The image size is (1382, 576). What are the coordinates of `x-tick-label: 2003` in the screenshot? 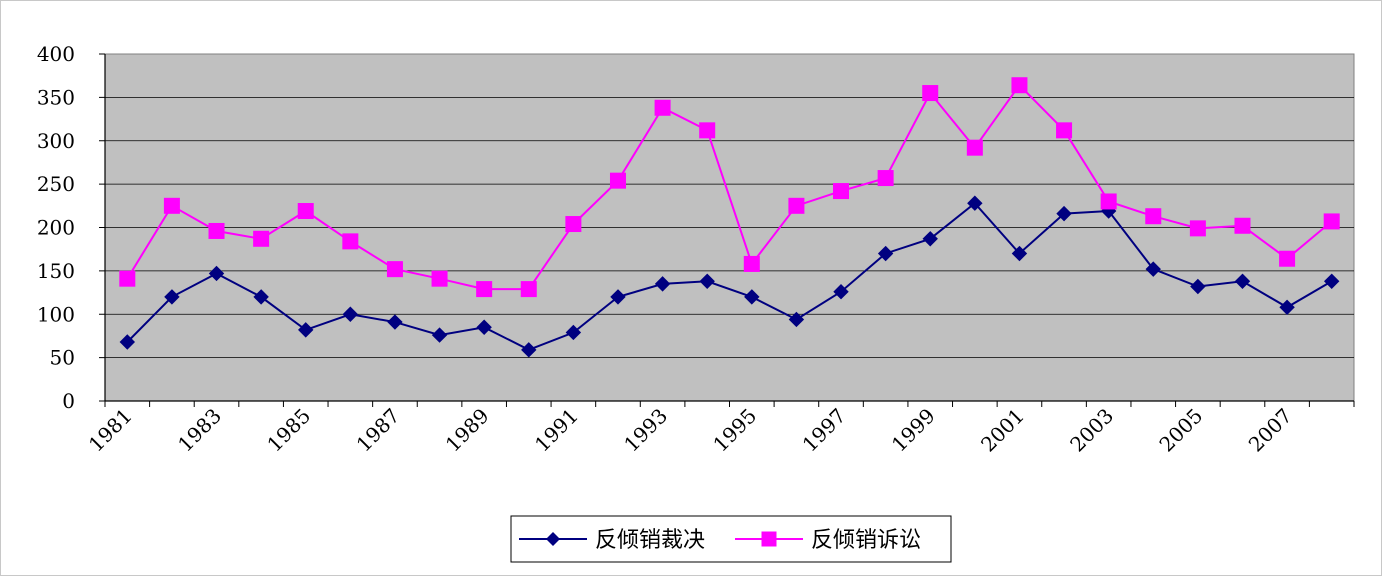 It's located at (1091, 430).